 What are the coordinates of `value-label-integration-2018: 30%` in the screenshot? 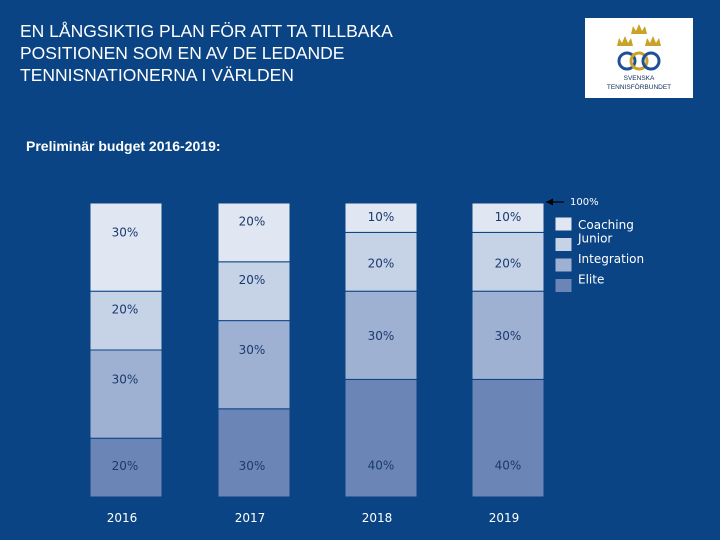 It's located at (381, 336).